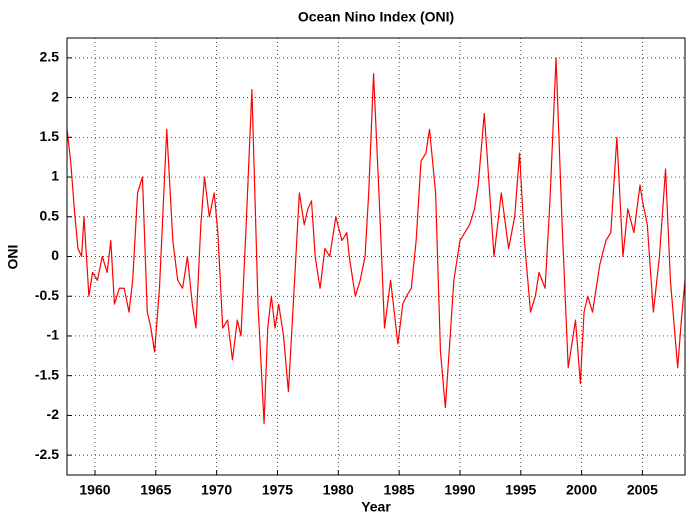  Describe the element at coordinates (50, 215) in the screenshot. I see `y-tick-label: 0.5` at that location.